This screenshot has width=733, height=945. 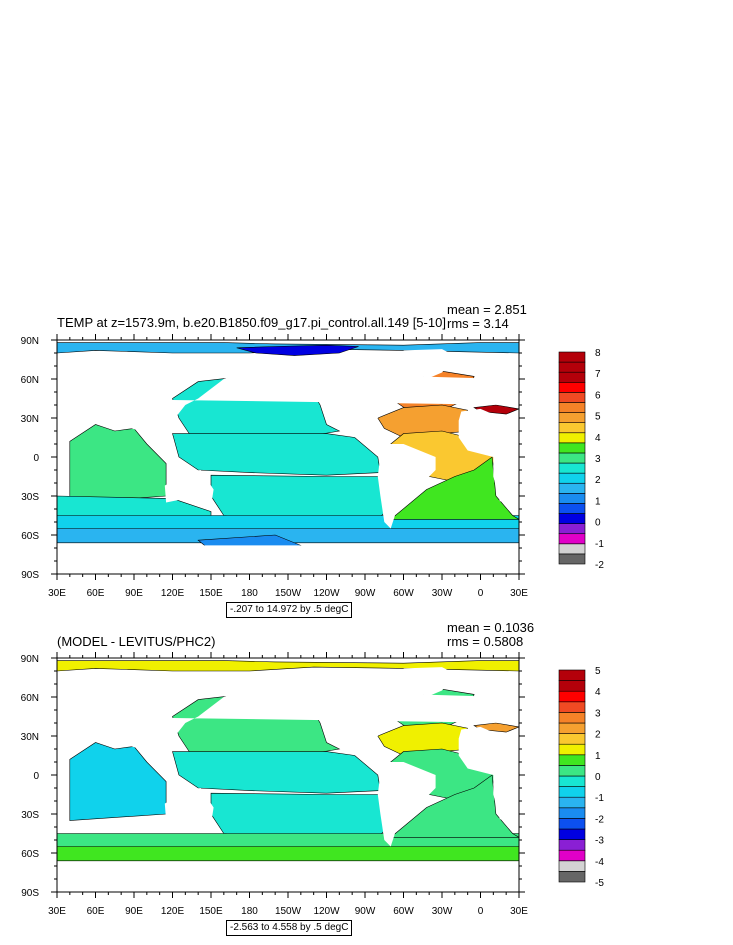 What do you see at coordinates (134, 593) in the screenshot?
I see `lon-tick-label: 90E` at bounding box center [134, 593].